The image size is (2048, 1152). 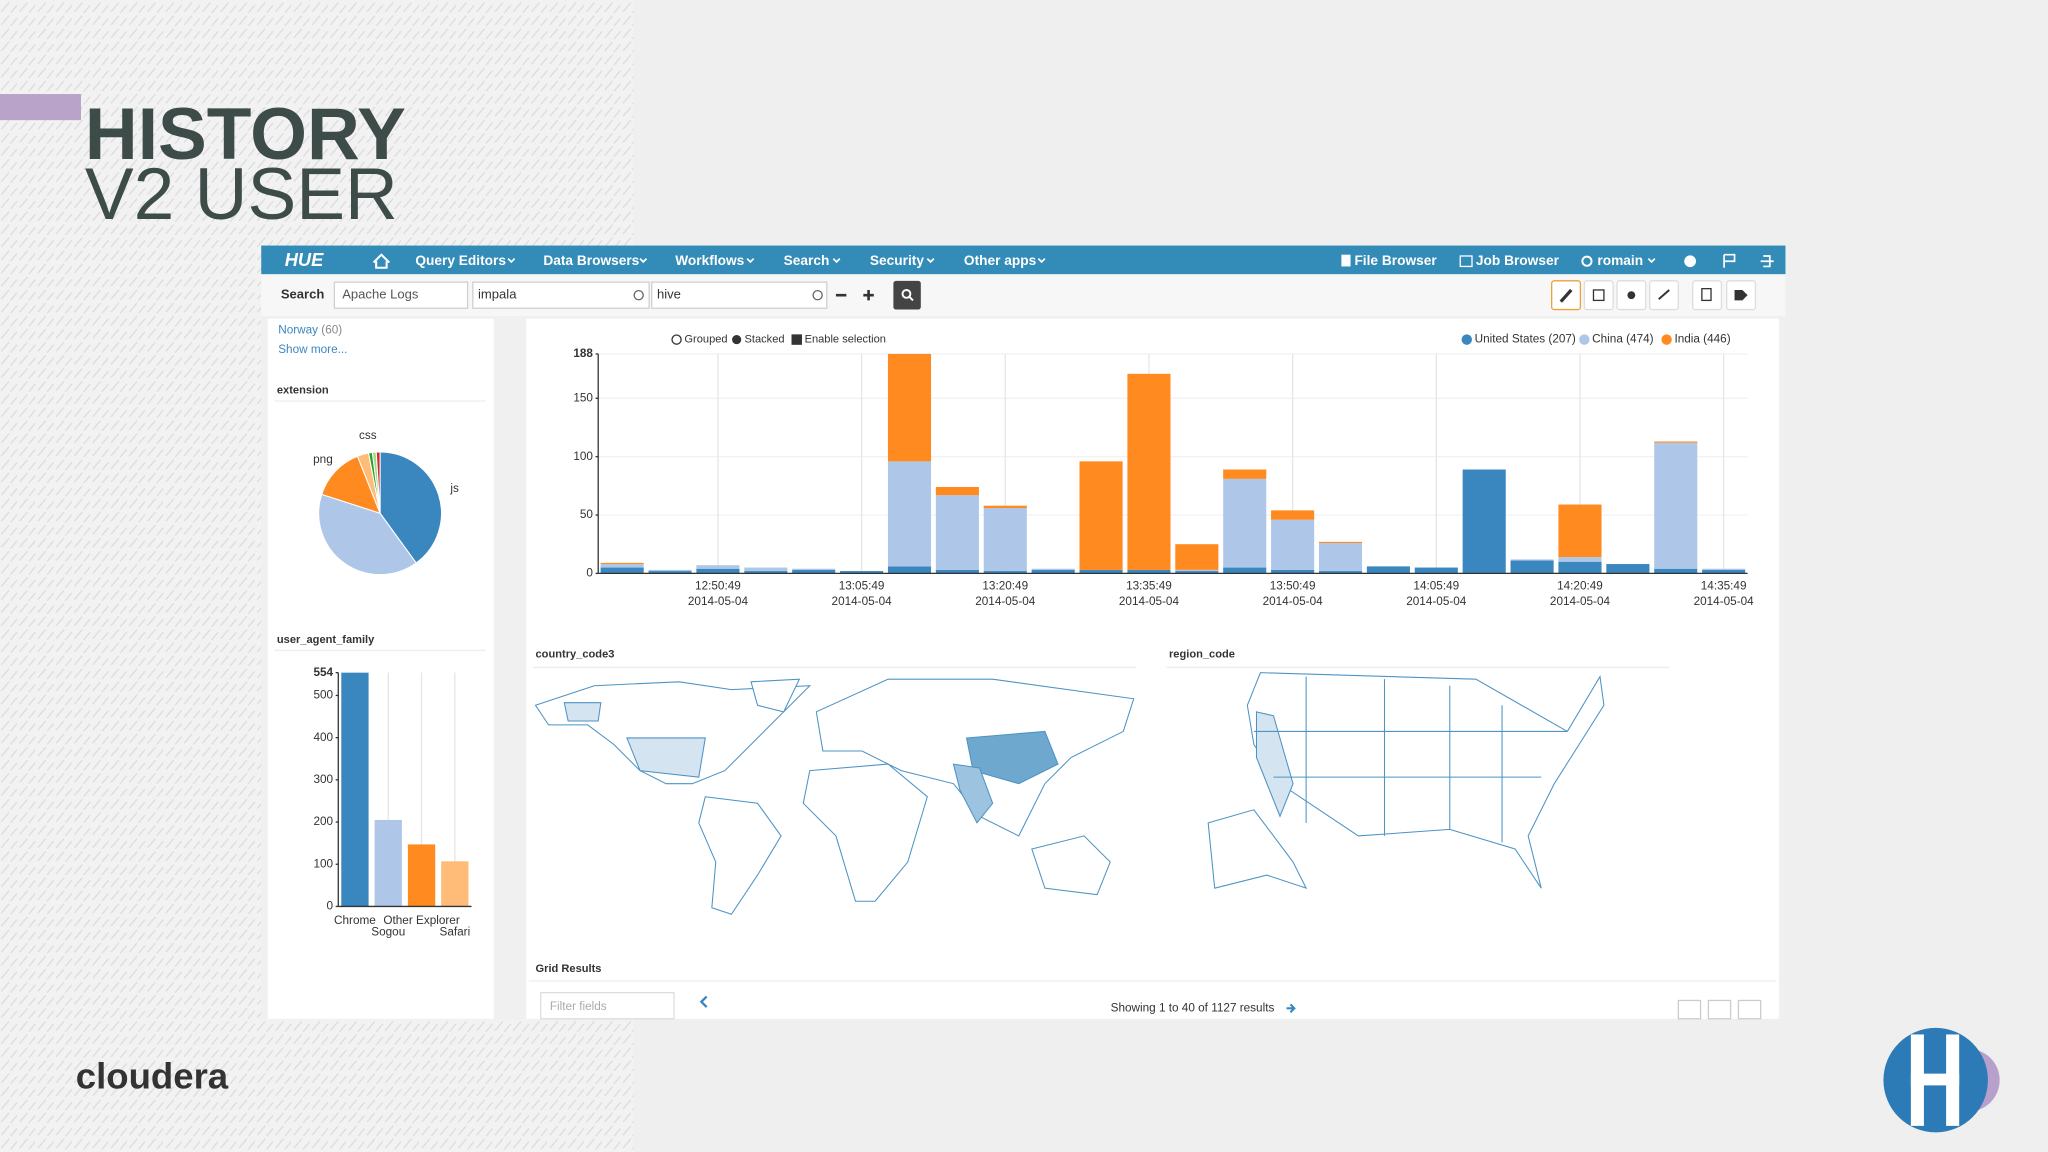 What do you see at coordinates (410, 507) in the screenshot?
I see `pie-slice` at bounding box center [410, 507].